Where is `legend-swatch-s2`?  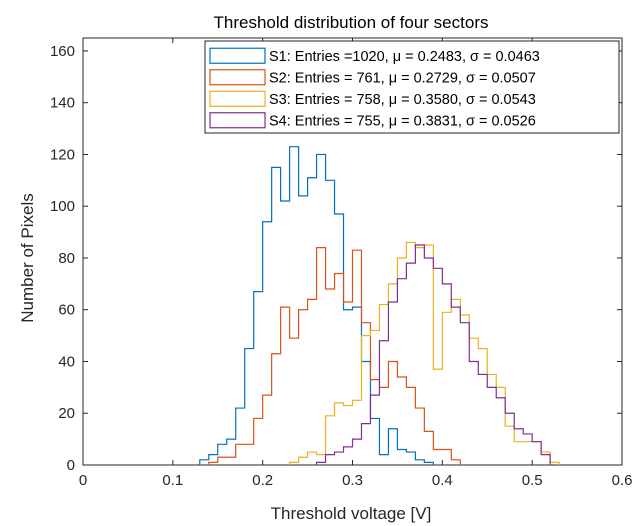 legend-swatch-s2 is located at coordinates (237, 77).